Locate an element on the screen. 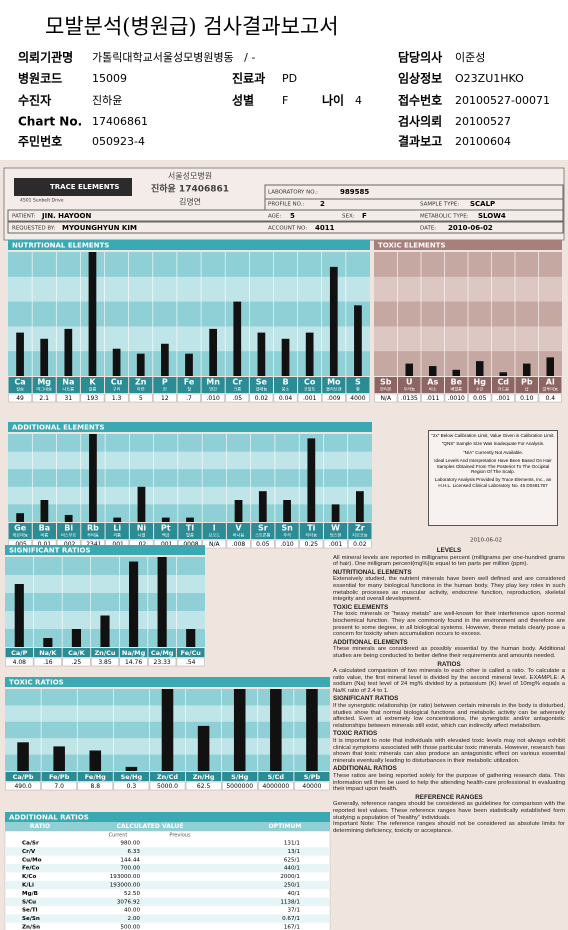 The width and height of the screenshot is (568, 930). note-heading: ADDITIONAL RATIOS is located at coordinates (365, 769).